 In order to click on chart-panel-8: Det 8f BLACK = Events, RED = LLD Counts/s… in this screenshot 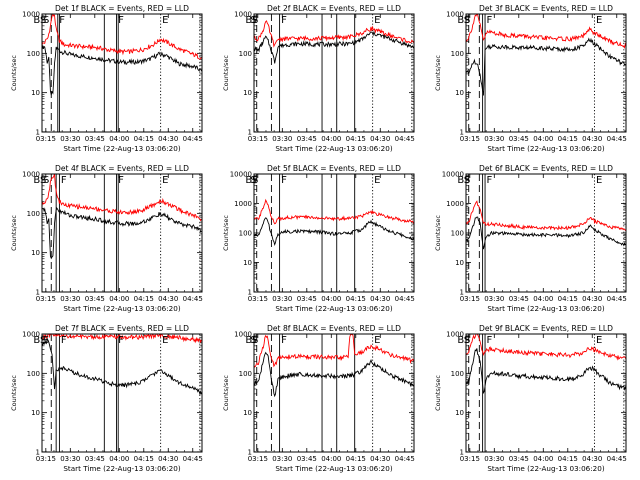, I will do `click(318, 398)`.